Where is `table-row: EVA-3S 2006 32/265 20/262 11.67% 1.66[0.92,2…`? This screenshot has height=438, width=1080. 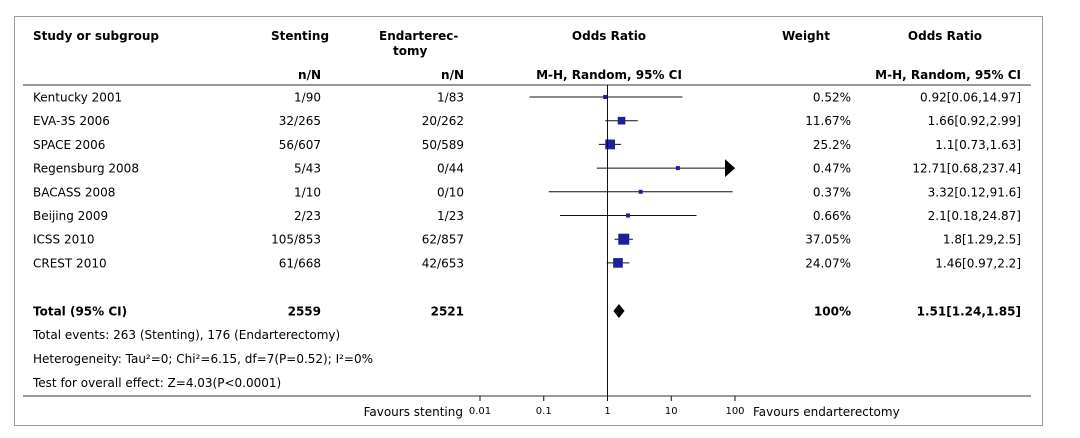
table-row: EVA-3S 2006 32/265 20/262 11.67% 1.66[0.92,2… is located at coordinates (527, 121).